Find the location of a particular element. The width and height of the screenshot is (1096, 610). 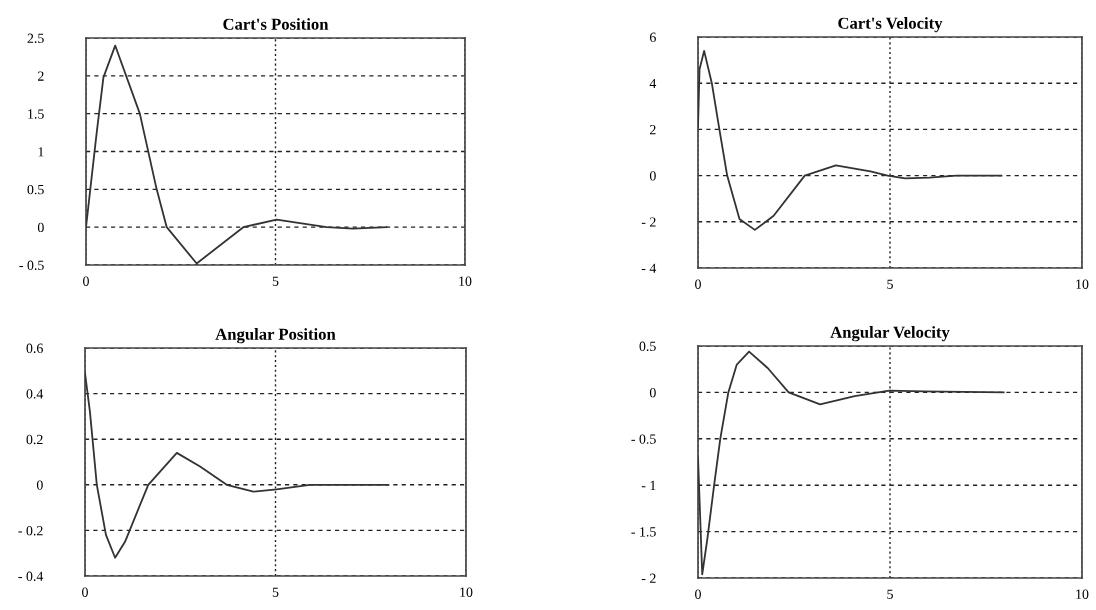

y-tick-label: - 4 is located at coordinates (649, 268).